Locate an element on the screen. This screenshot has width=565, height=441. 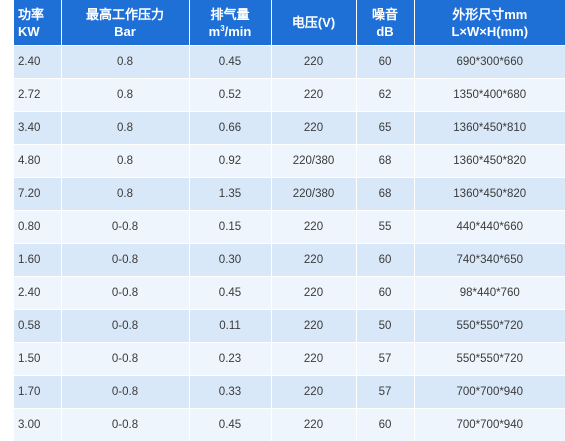
header-dimensions-unit: L×W×H(mm) is located at coordinates (490, 31).